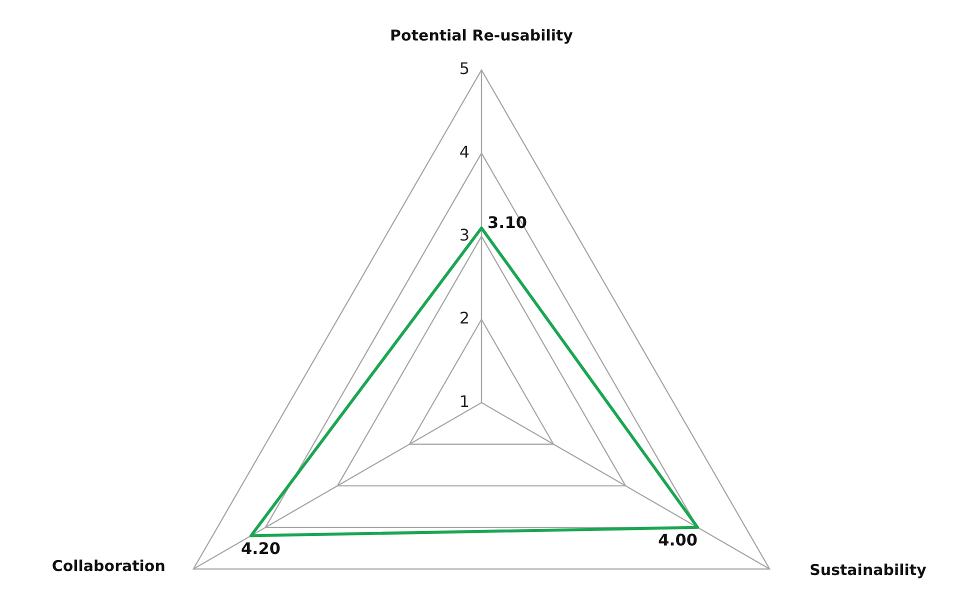  I want to click on data-label: 3.10, so click(507, 222).